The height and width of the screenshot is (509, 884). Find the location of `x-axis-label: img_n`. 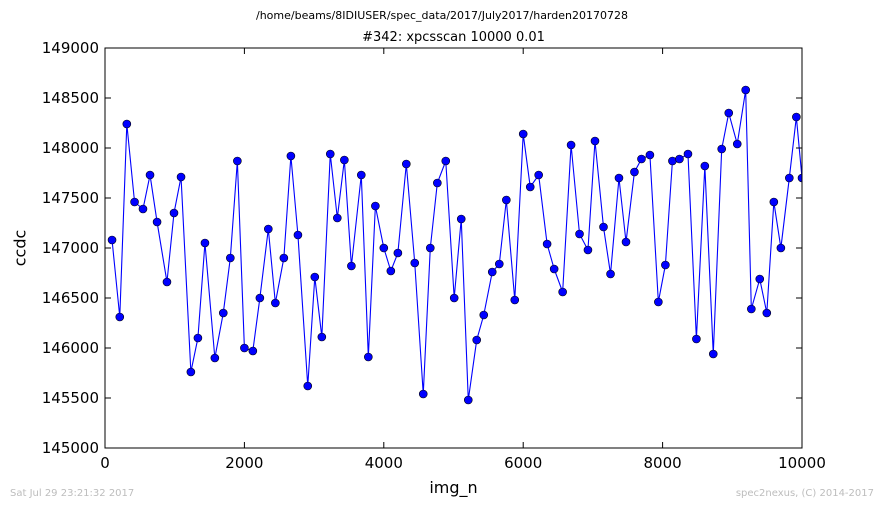

x-axis-label: img_n is located at coordinates (453, 487).